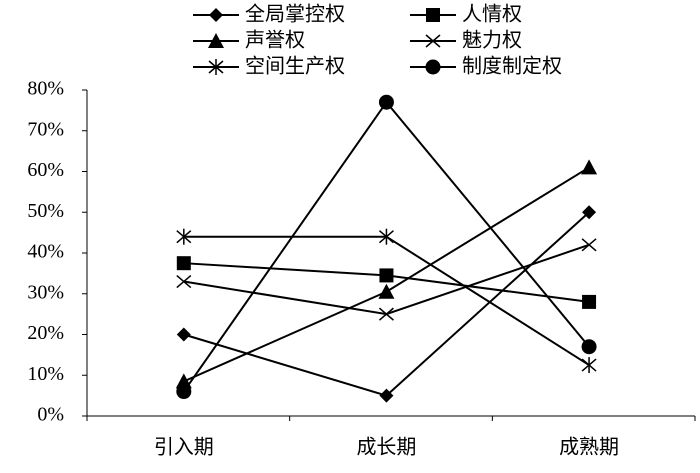 This screenshot has width=700, height=473. Describe the element at coordinates (386, 447) in the screenshot. I see `x-tick-label: 成长期` at that location.